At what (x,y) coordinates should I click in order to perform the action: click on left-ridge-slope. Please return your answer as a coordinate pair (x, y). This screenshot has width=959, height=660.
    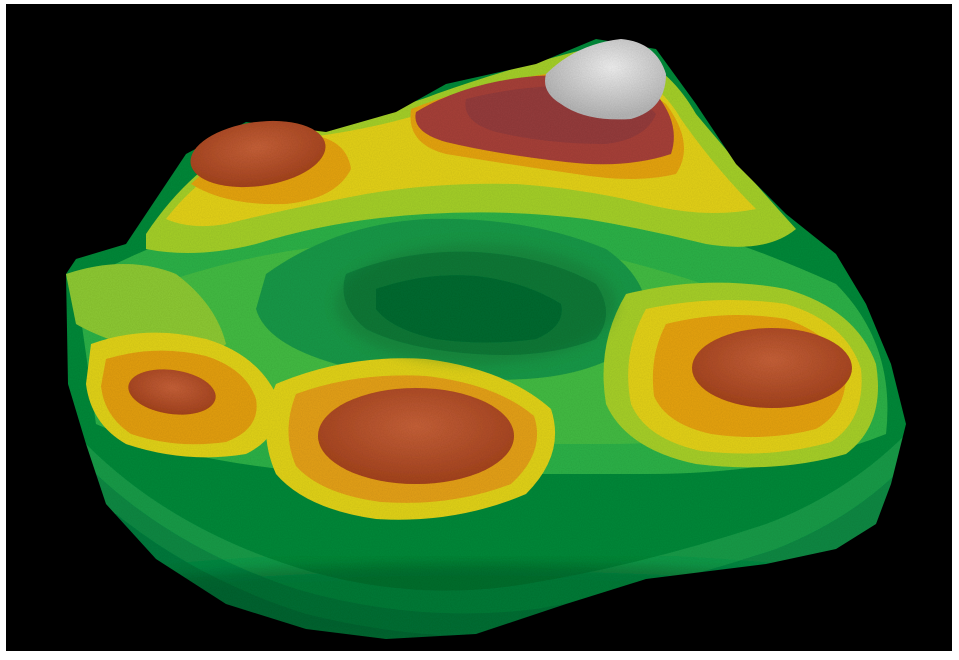
    Looking at the image, I should click on (146, 311).